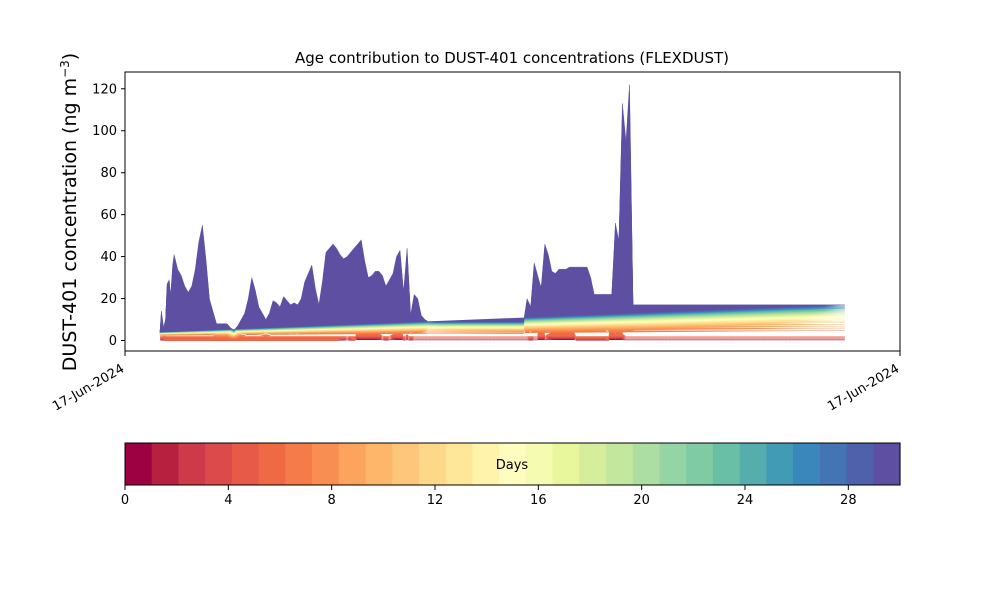 The width and height of the screenshot is (1000, 600). What do you see at coordinates (108, 299) in the screenshot?
I see `y-tick-label: 20` at bounding box center [108, 299].